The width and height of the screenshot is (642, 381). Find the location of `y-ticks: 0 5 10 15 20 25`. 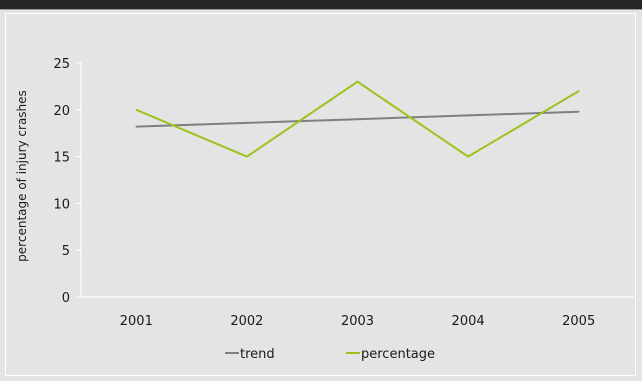

y-ticks: 0 5 10 15 20 25 is located at coordinates (67, 181).